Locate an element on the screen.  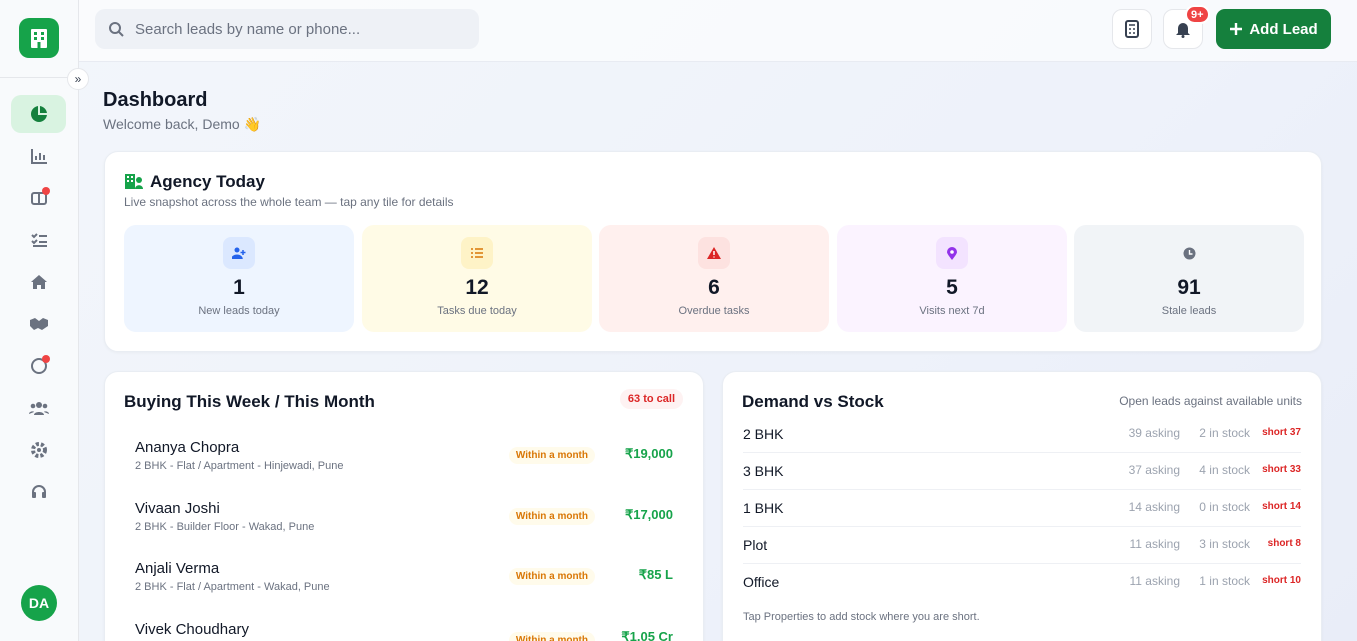
nav-deals is located at coordinates (38, 324).